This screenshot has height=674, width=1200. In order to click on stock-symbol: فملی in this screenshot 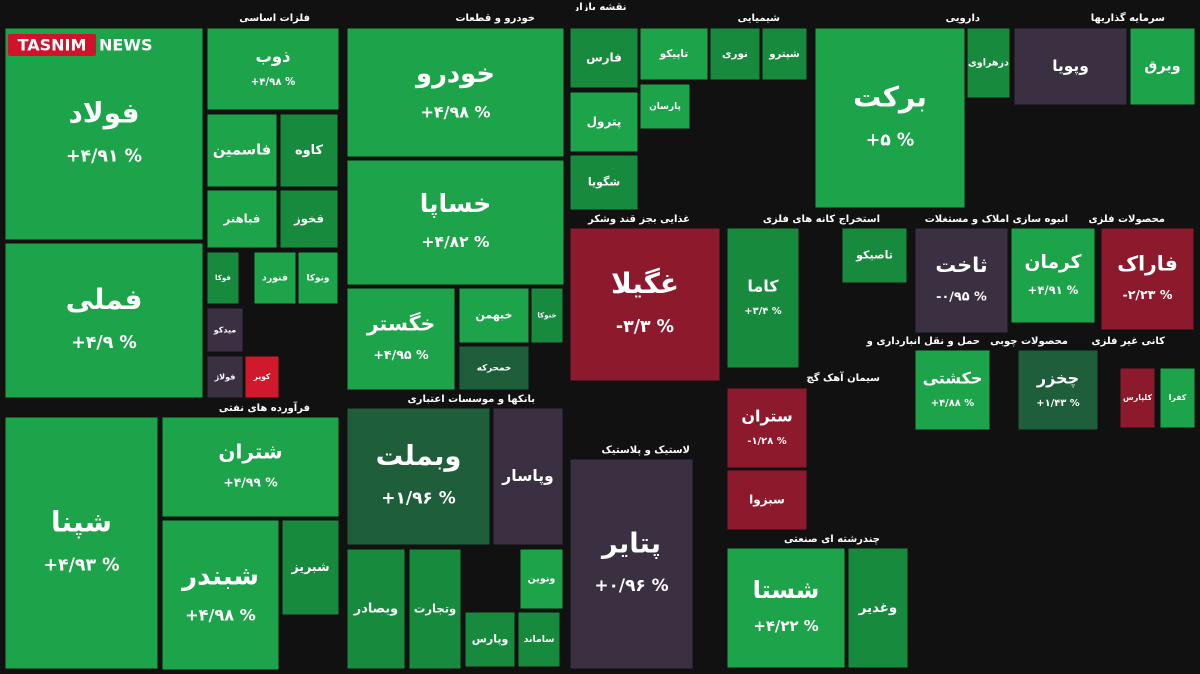, I will do `click(104, 299)`.